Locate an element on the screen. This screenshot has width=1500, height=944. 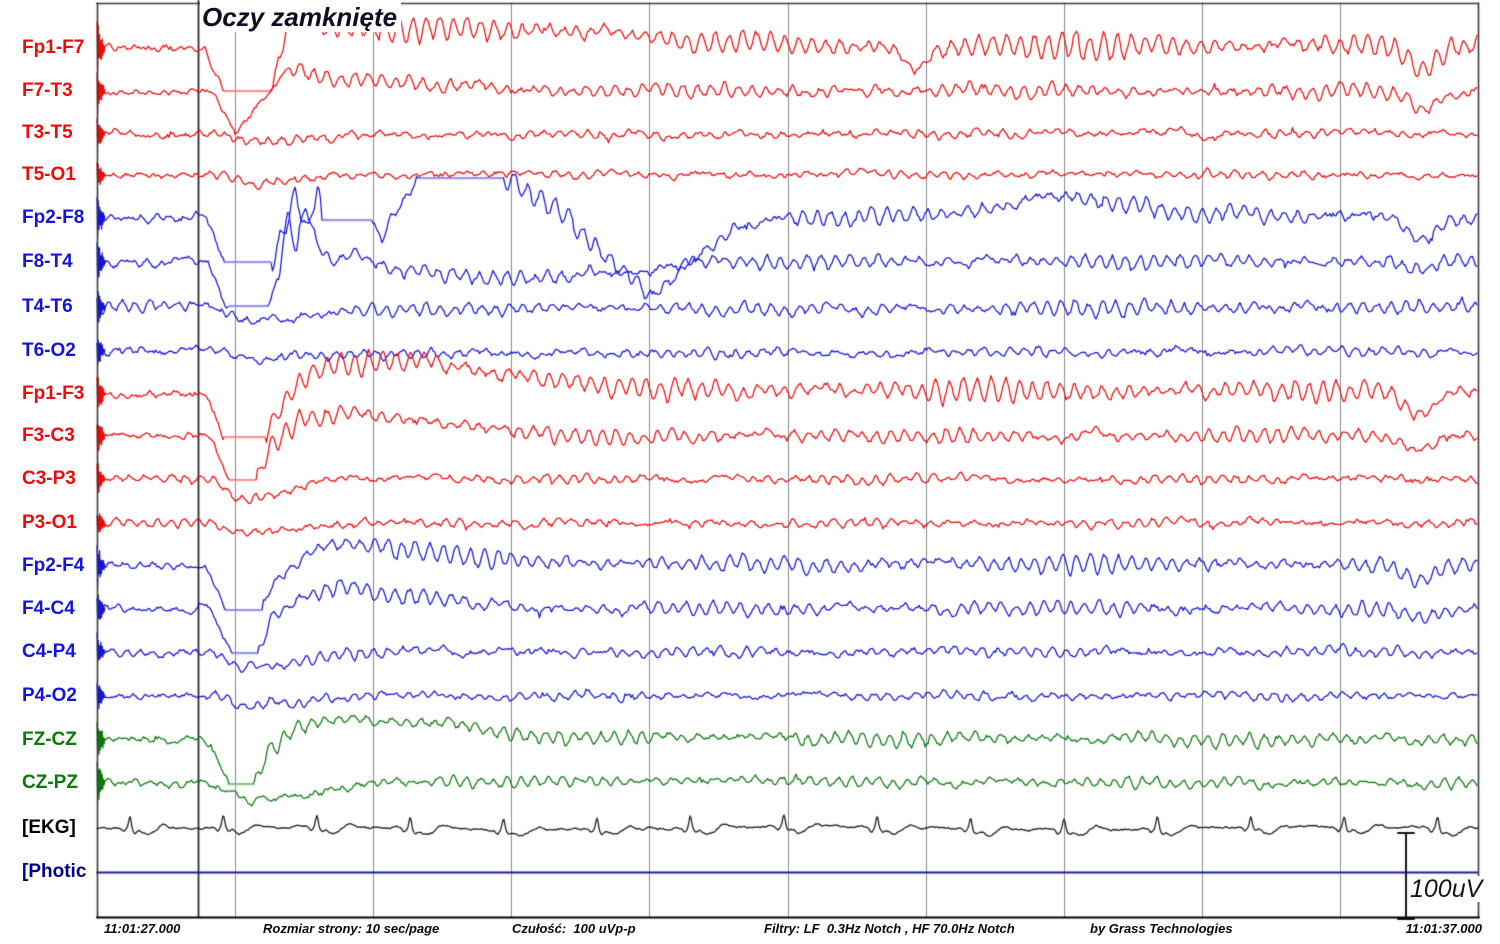
calibration-scale-label: 100uV is located at coordinates (1446, 889).